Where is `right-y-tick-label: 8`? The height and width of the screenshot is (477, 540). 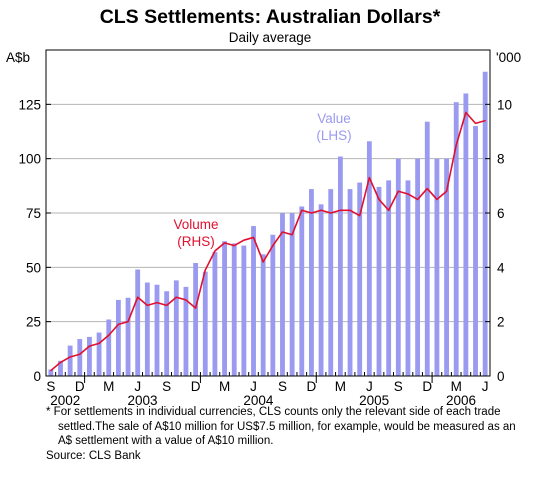
right-y-tick-label: 8 is located at coordinates (501, 159).